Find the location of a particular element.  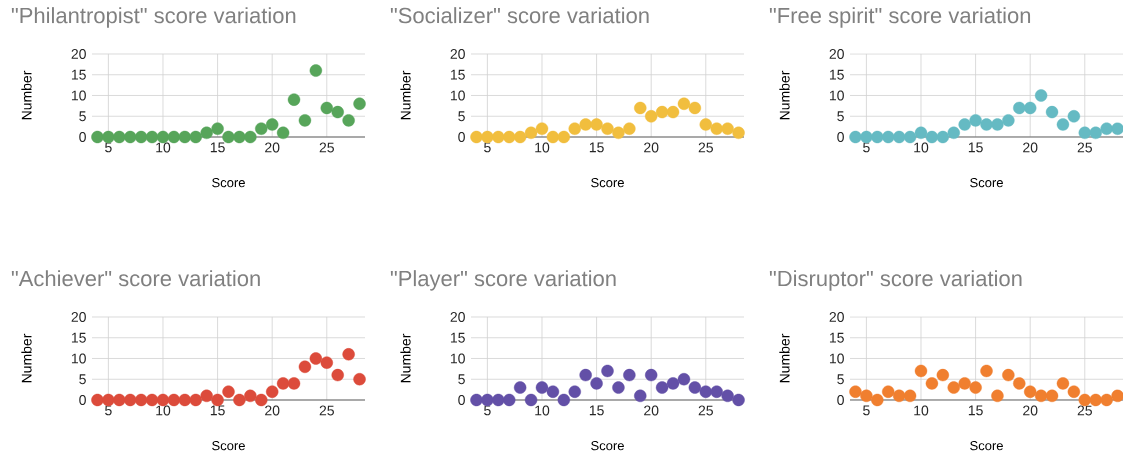

chart-title: "Free spirit" score variation is located at coordinates (900, 17).